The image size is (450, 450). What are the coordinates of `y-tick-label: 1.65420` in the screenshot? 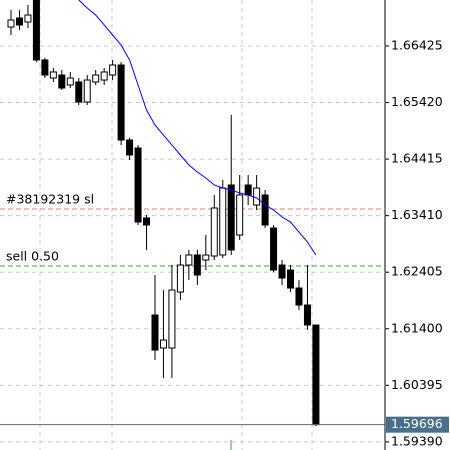 It's located at (417, 101).